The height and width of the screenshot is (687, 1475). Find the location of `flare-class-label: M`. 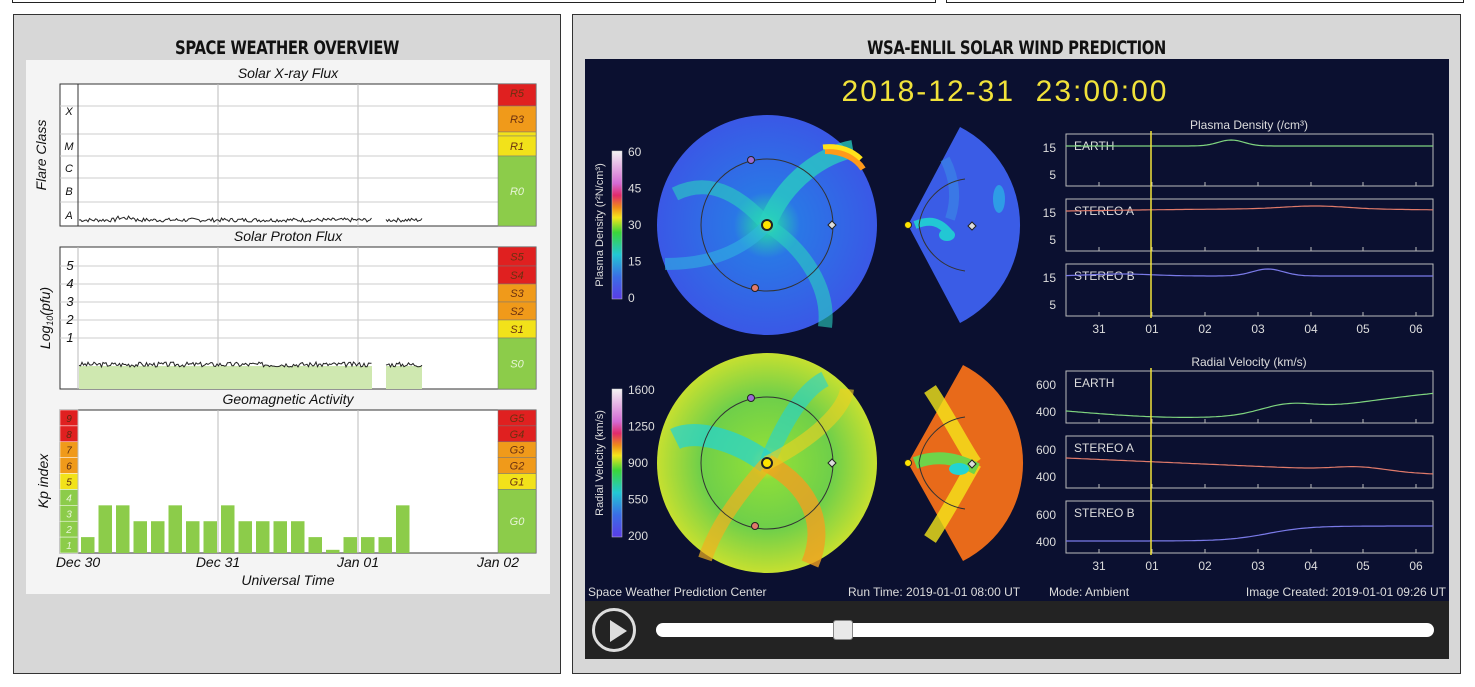

flare-class-label: M is located at coordinates (69, 147).